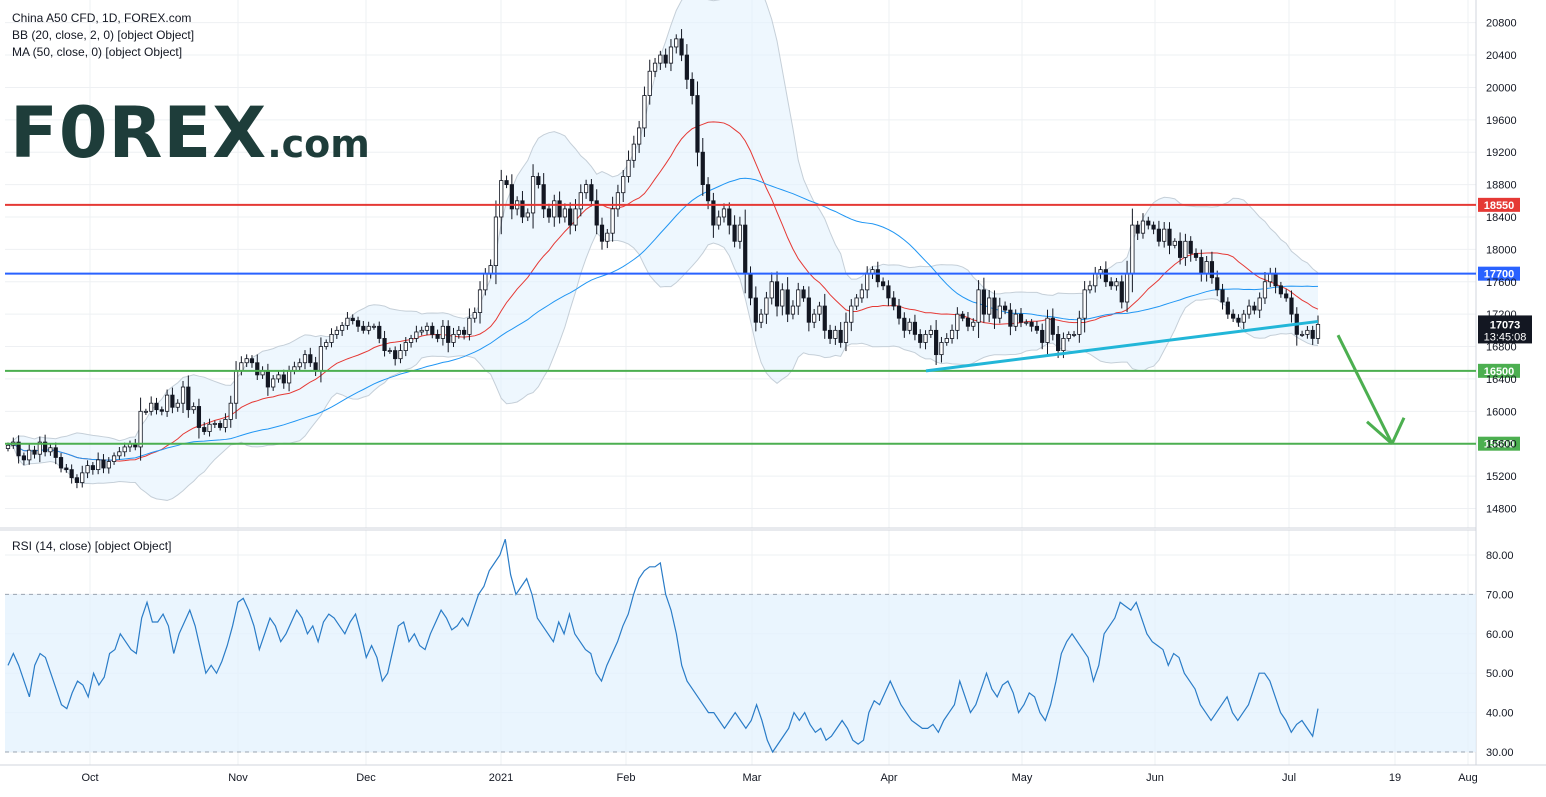 This screenshot has width=1546, height=797. I want to click on price-tick-label: 20400, so click(1501, 56).